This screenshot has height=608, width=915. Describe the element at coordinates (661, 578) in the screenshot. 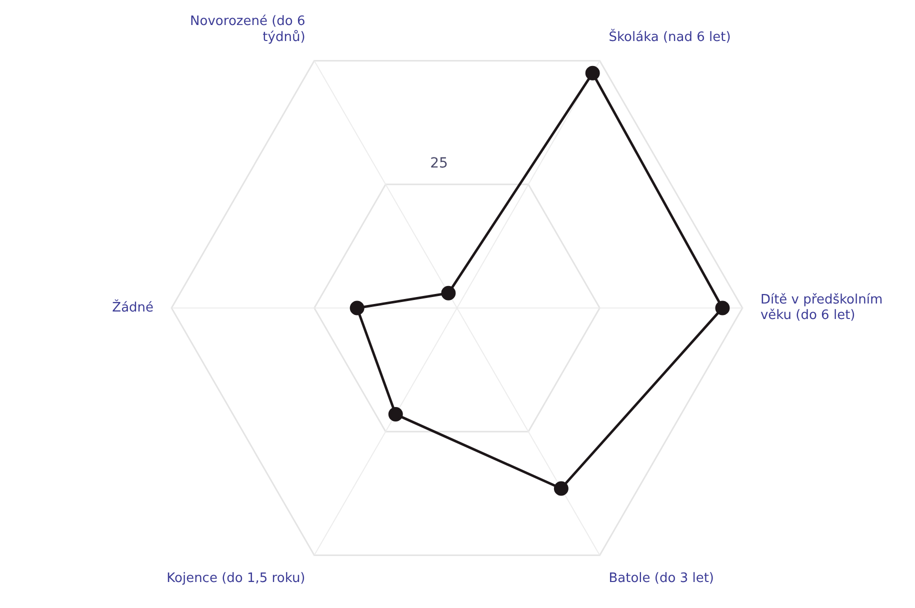

I see `spoke-label: Batole (do 3 let)` at that location.